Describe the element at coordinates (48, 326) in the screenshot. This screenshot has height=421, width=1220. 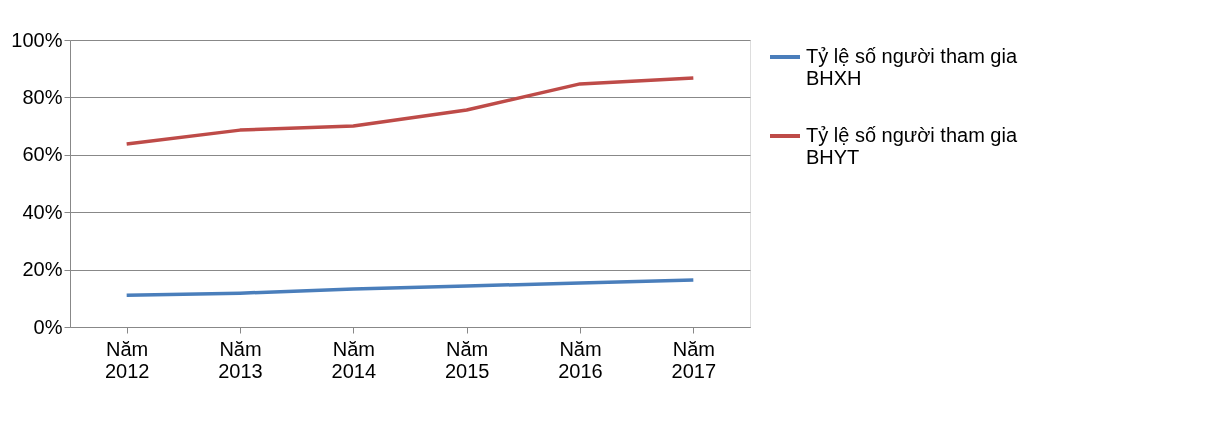
I see `y-tick-label: 0%` at that location.